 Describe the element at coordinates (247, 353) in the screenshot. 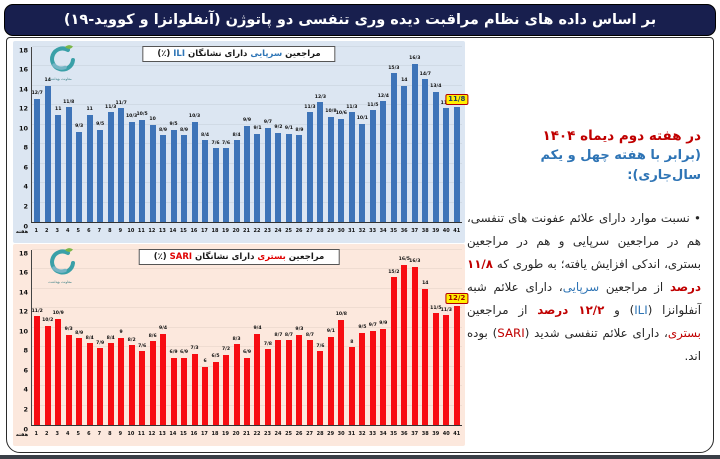

I see `sari-value-label-week-21: 6/9` at that location.